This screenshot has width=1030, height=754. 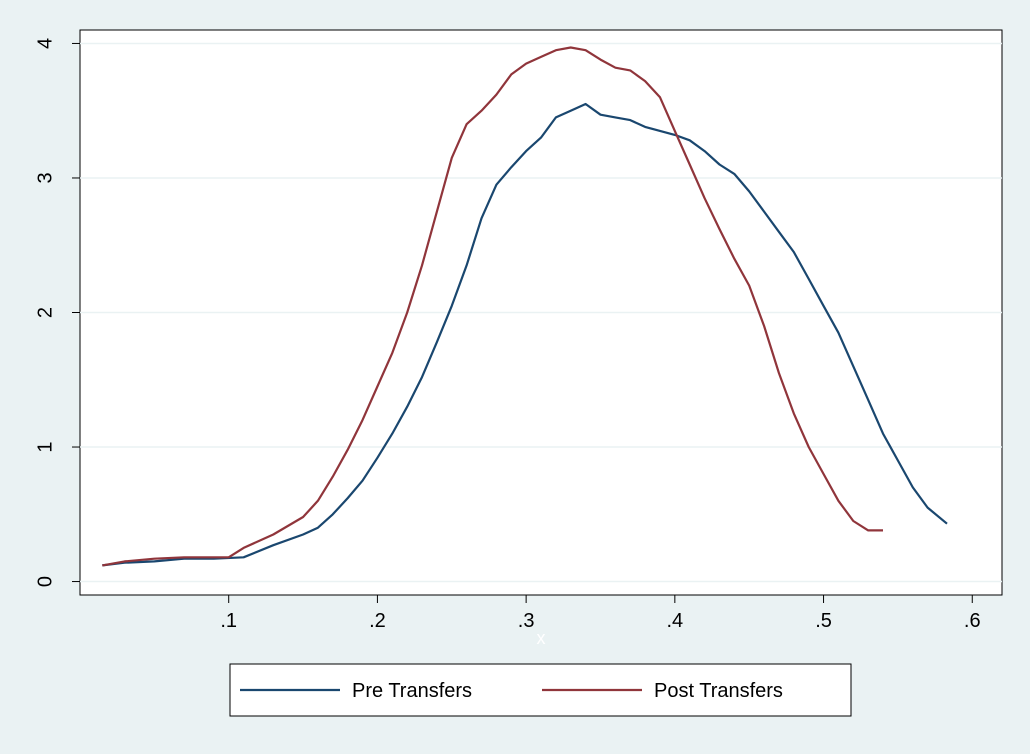 I want to click on y-tick-label: 3, so click(x=45, y=177).